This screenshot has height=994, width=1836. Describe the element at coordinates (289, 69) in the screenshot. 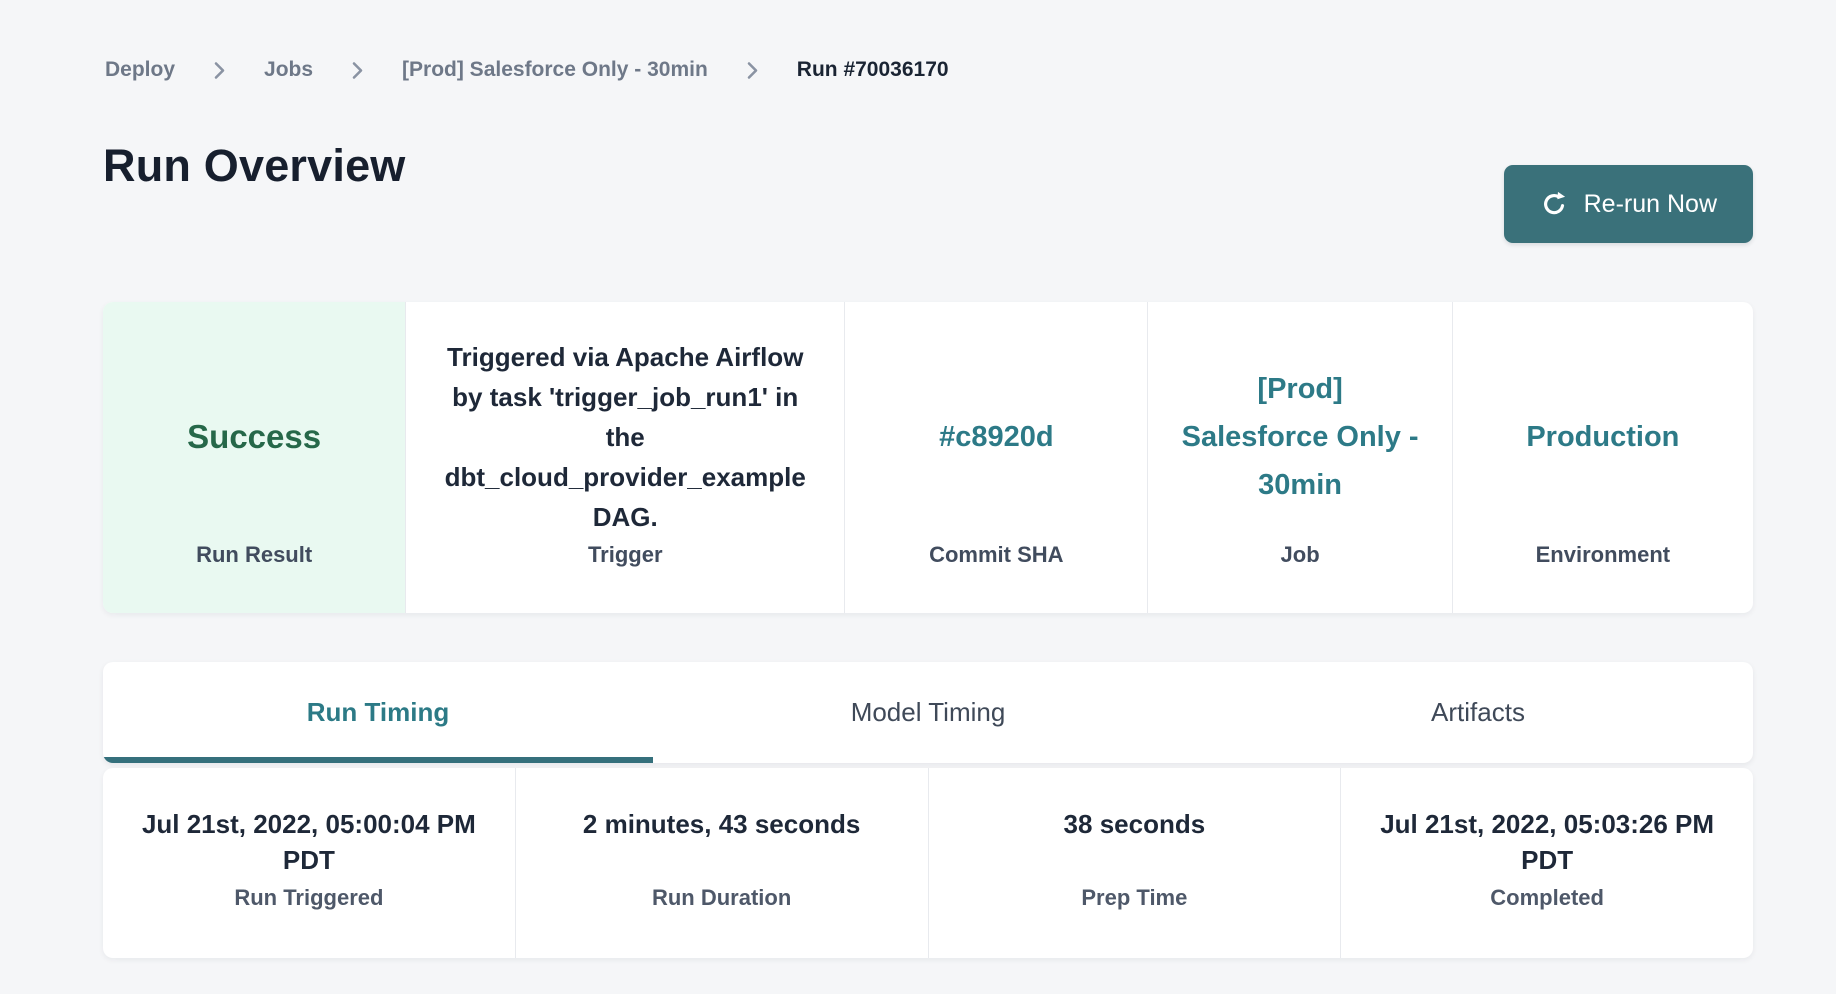

I see `breadcrumb-item-jobs: Jobs` at that location.